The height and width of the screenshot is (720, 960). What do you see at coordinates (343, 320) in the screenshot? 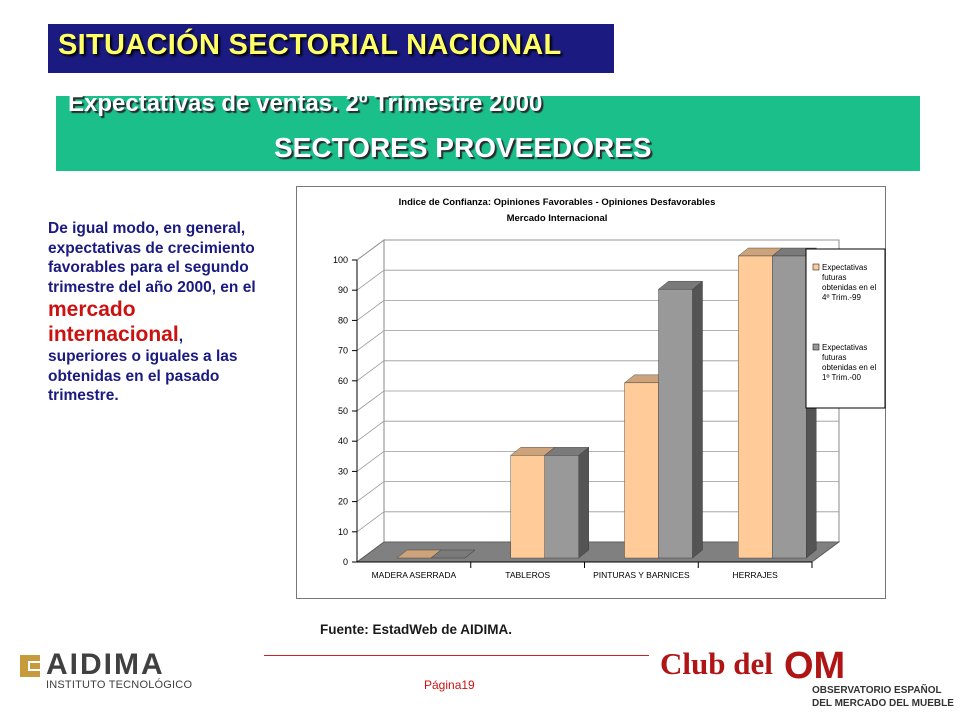
I see `y-tick-label: 80` at bounding box center [343, 320].